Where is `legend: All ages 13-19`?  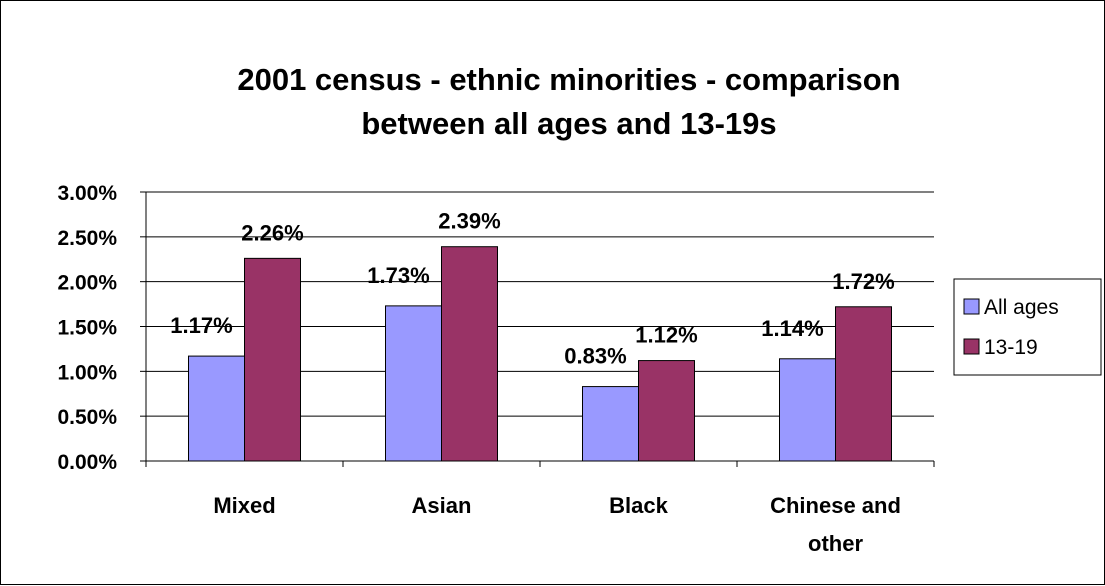
legend: All ages 13-19 is located at coordinates (1027, 327).